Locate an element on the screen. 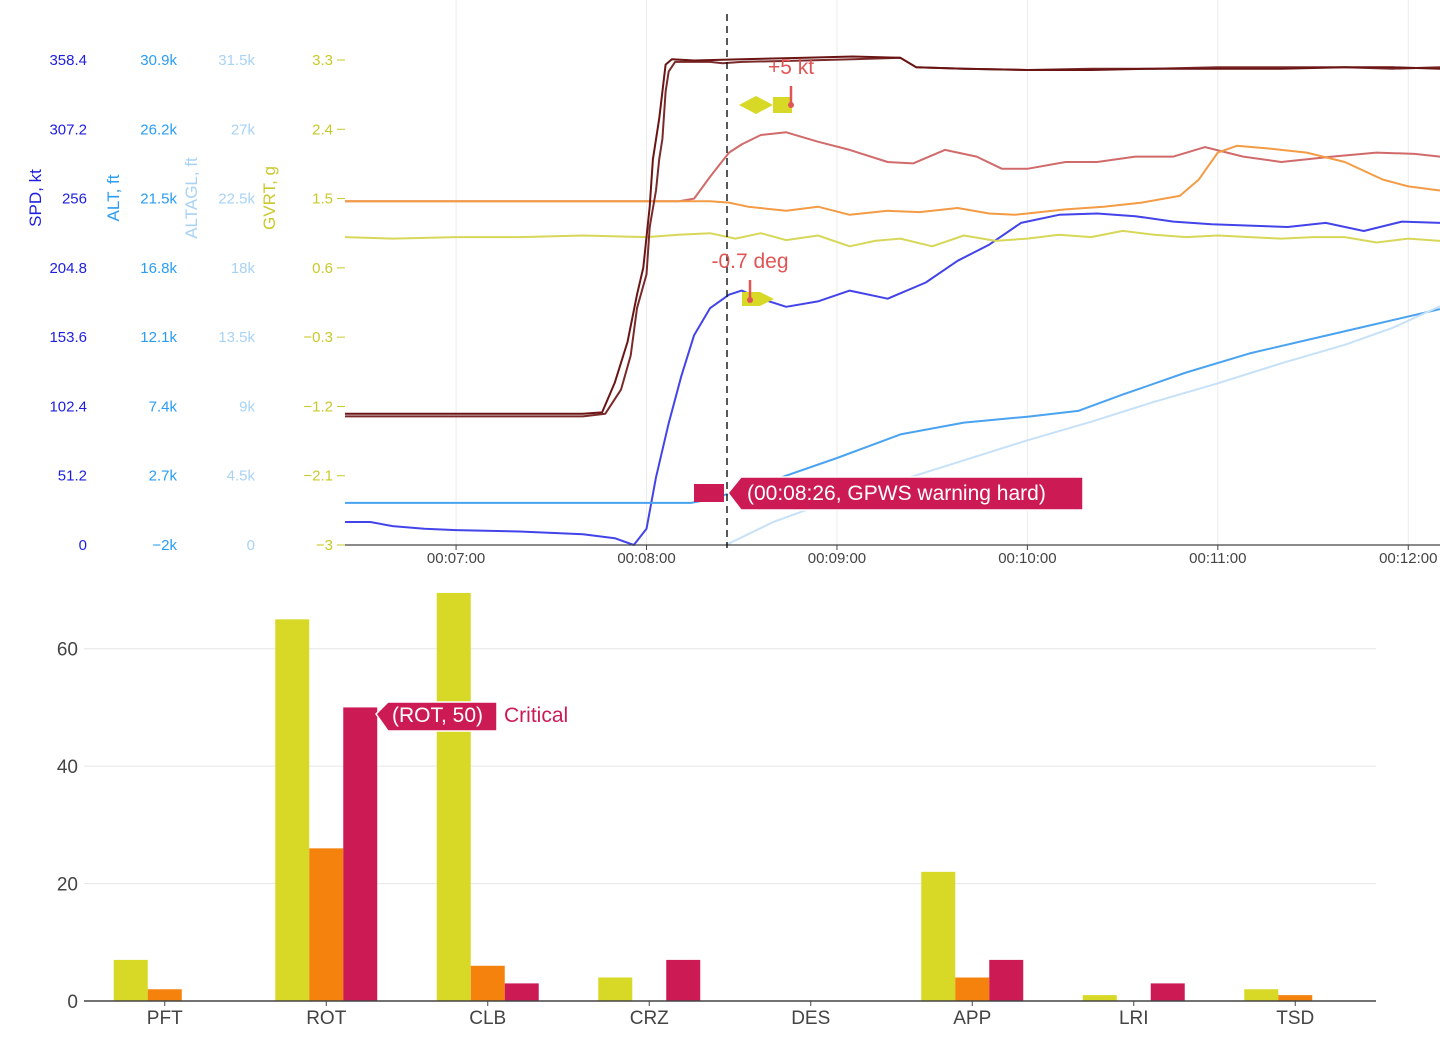 This screenshot has height=1038, width=1440. bar-app-s0 is located at coordinates (938, 936).